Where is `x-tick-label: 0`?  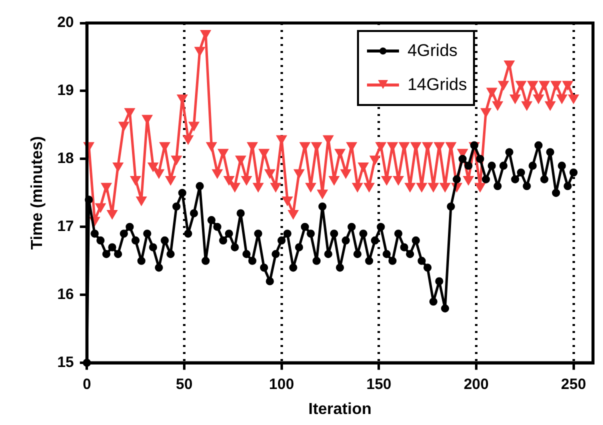
x-tick-label: 0 is located at coordinates (87, 384).